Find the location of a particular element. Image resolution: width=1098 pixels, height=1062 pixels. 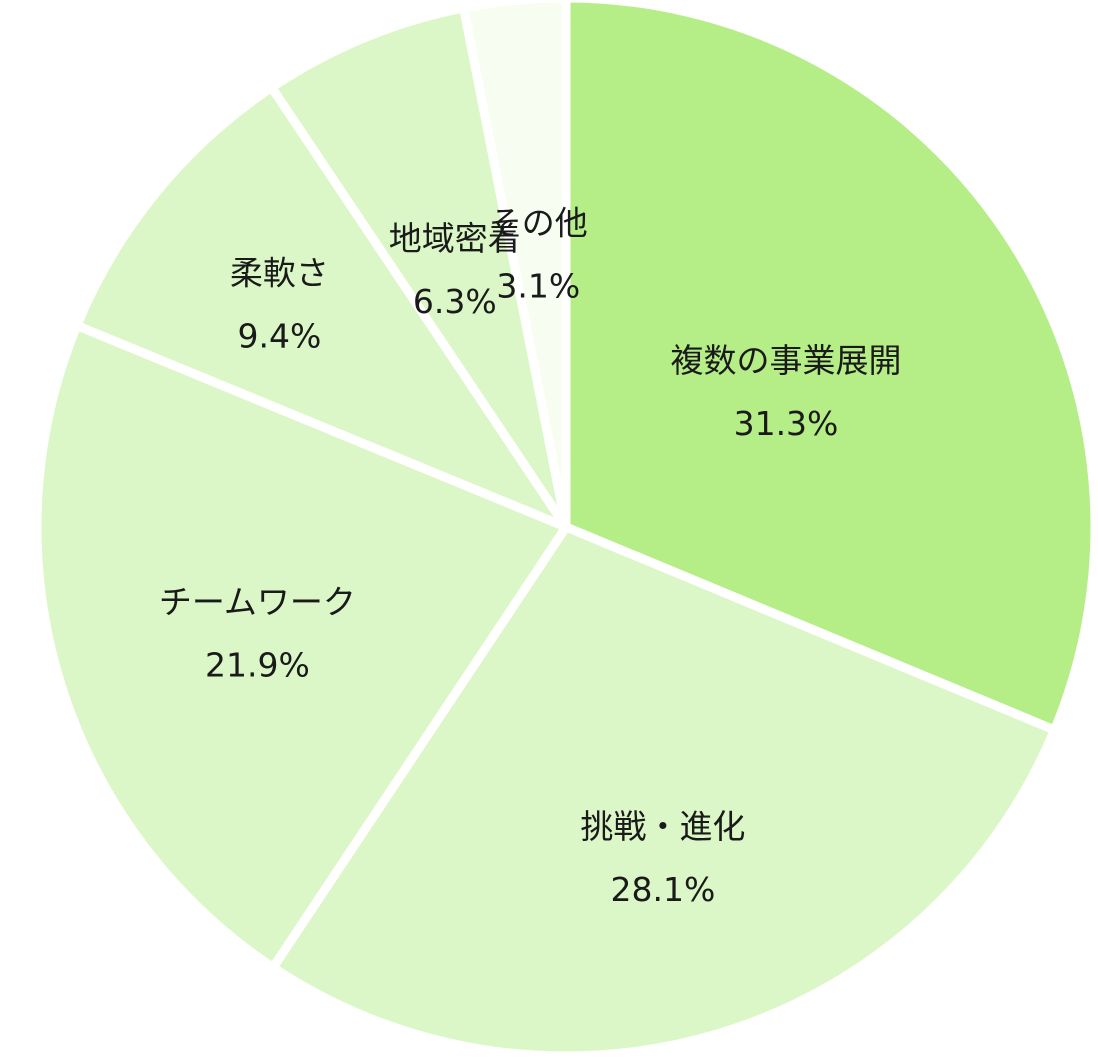

slice-label-name: 柔軟さ is located at coordinates (279, 273).